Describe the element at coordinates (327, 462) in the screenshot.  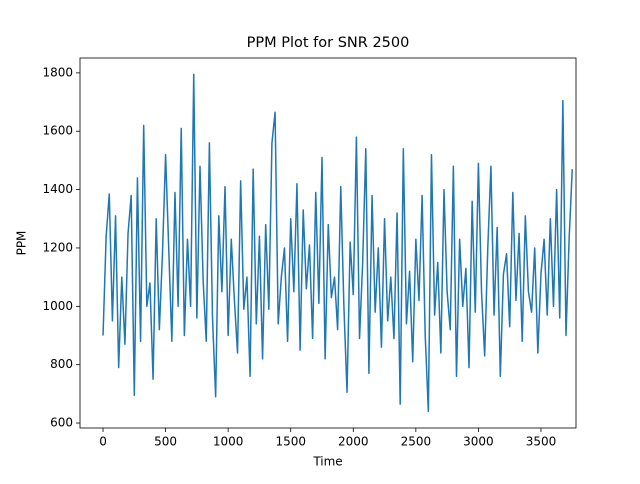
I see `x-axis-label: Time` at that location.